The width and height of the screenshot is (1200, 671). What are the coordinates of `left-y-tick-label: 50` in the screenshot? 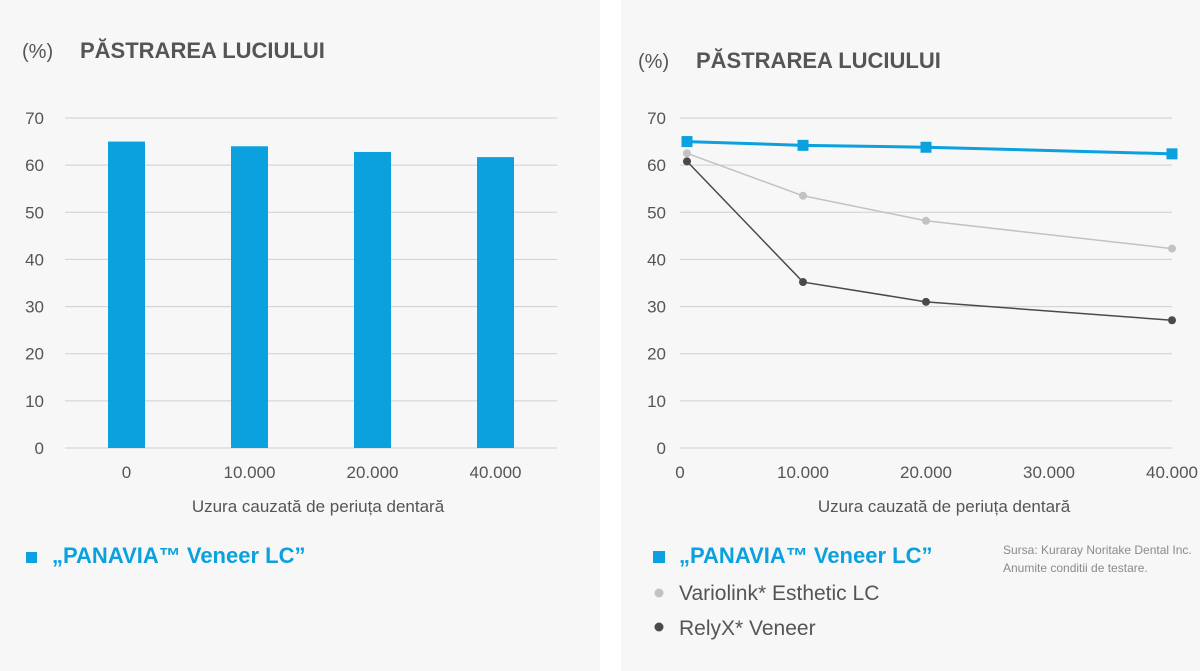 It's located at (34, 212).